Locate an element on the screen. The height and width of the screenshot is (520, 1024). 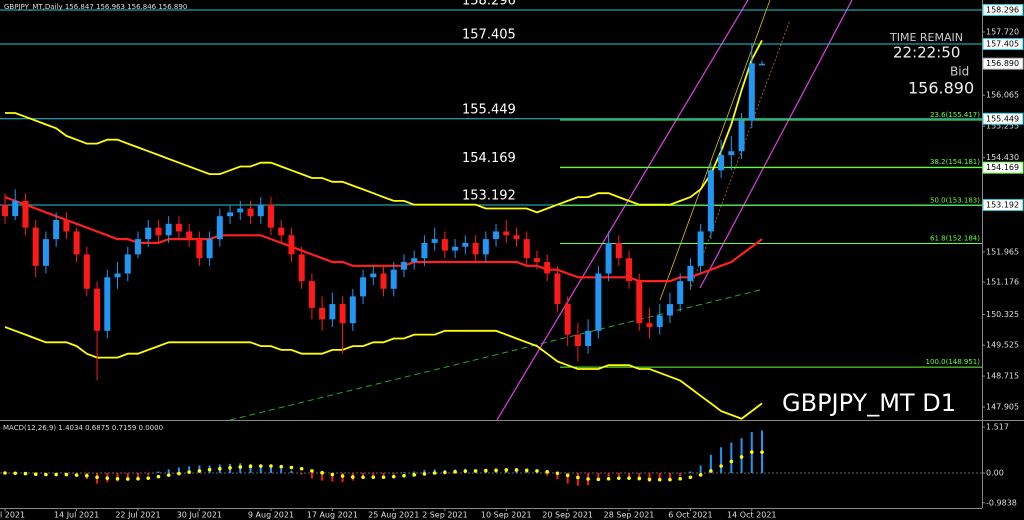
macd-y-tick-label: 1.517 is located at coordinates (997, 427).